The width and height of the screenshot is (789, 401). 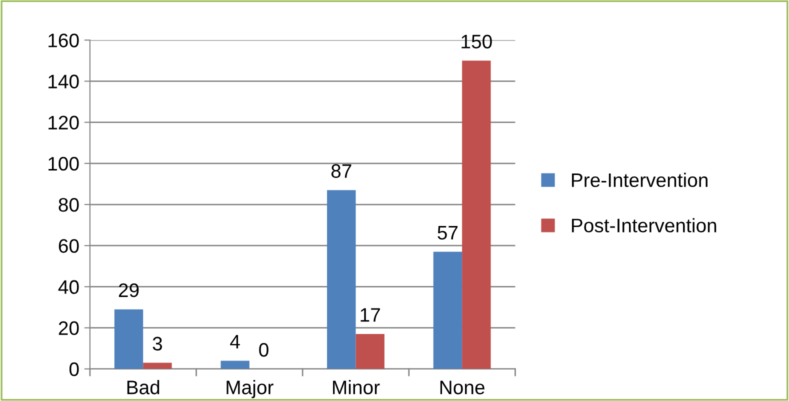 What do you see at coordinates (448, 233) in the screenshot?
I see `data-label: 57` at bounding box center [448, 233].